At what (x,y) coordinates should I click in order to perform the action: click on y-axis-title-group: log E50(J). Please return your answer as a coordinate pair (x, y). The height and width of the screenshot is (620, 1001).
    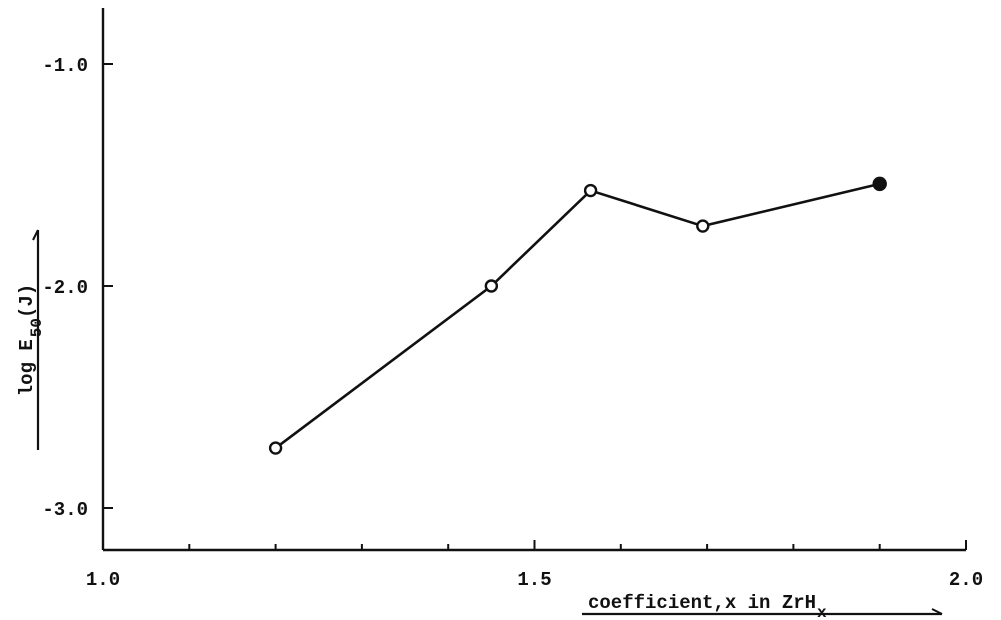
    Looking at the image, I should click on (31, 339).